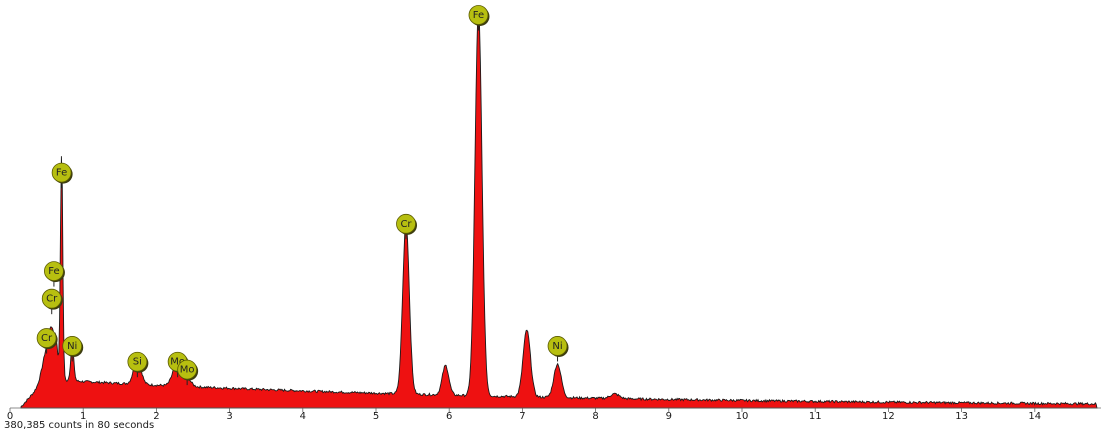 The image size is (1101, 434). I want to click on element-marker-mo: Mo, so click(188, 372).